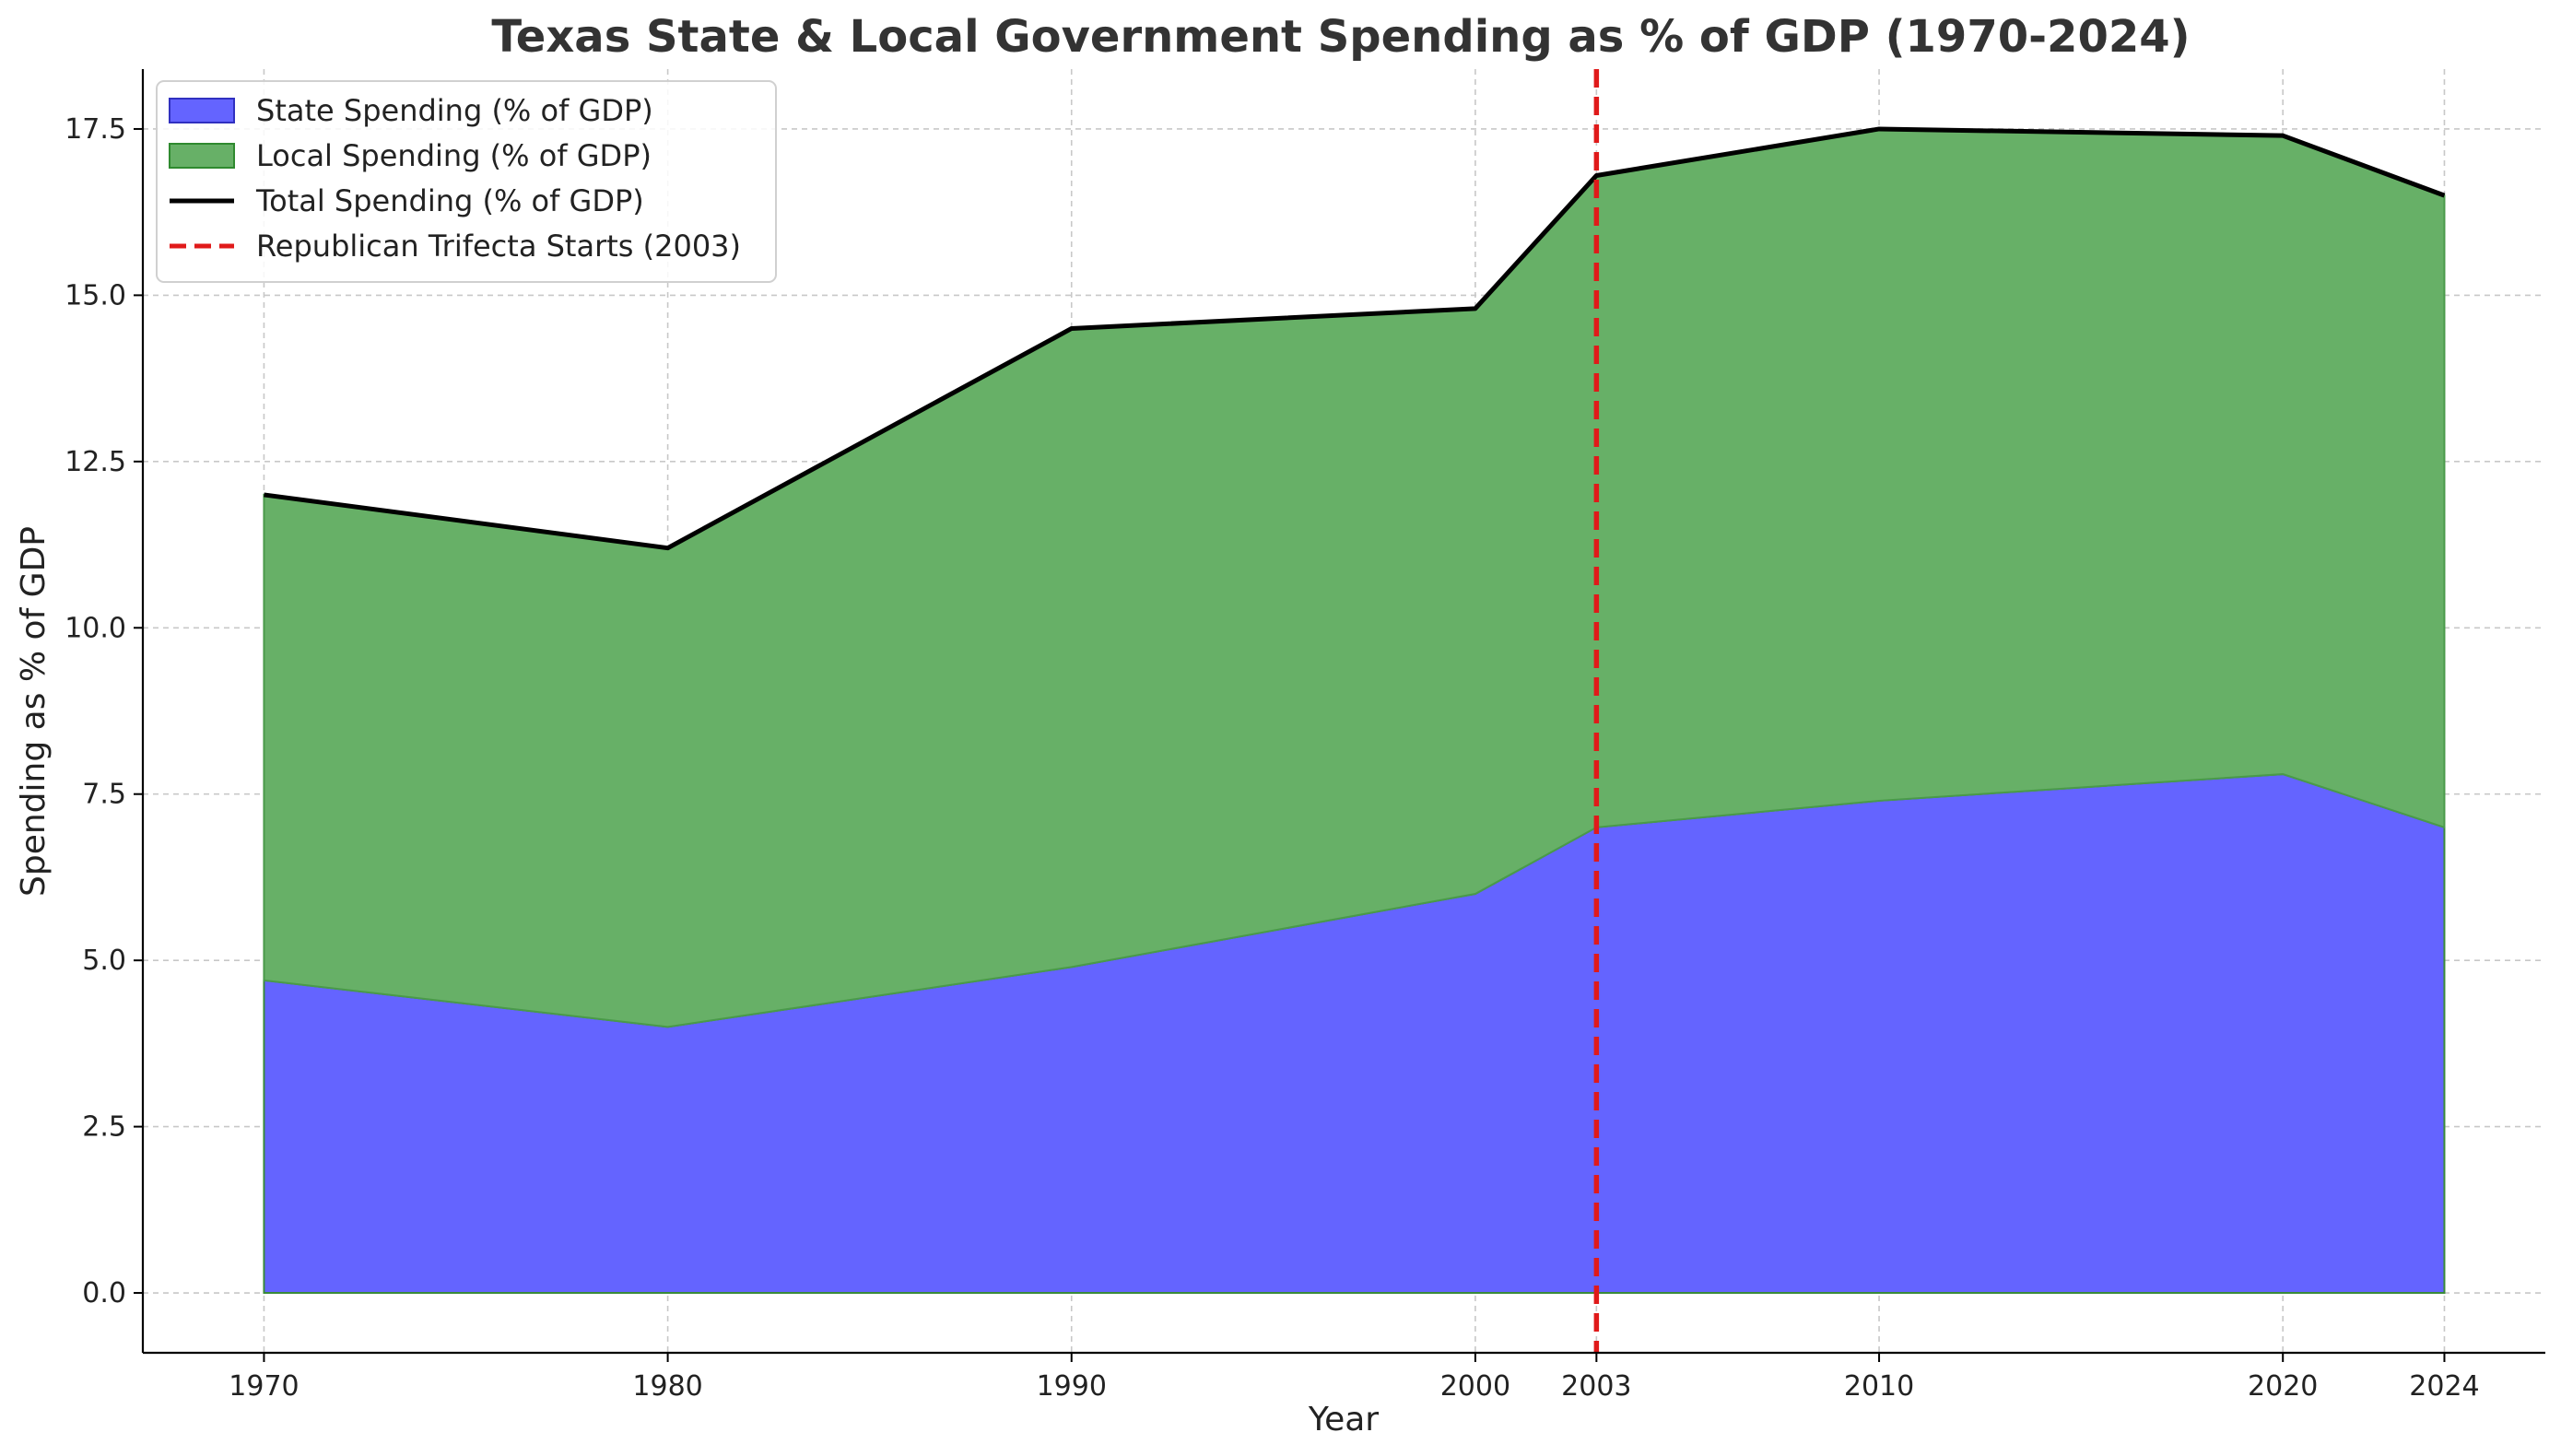 The height and width of the screenshot is (1456, 2561). Describe the element at coordinates (1596, 1386) in the screenshot. I see `x-tick-label: 2003` at that location.